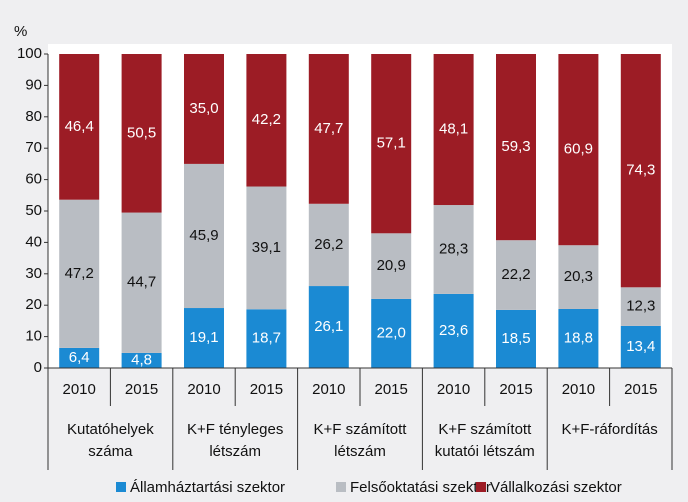  Describe the element at coordinates (33, 336) in the screenshot. I see `y-tick-label: 10` at that location.